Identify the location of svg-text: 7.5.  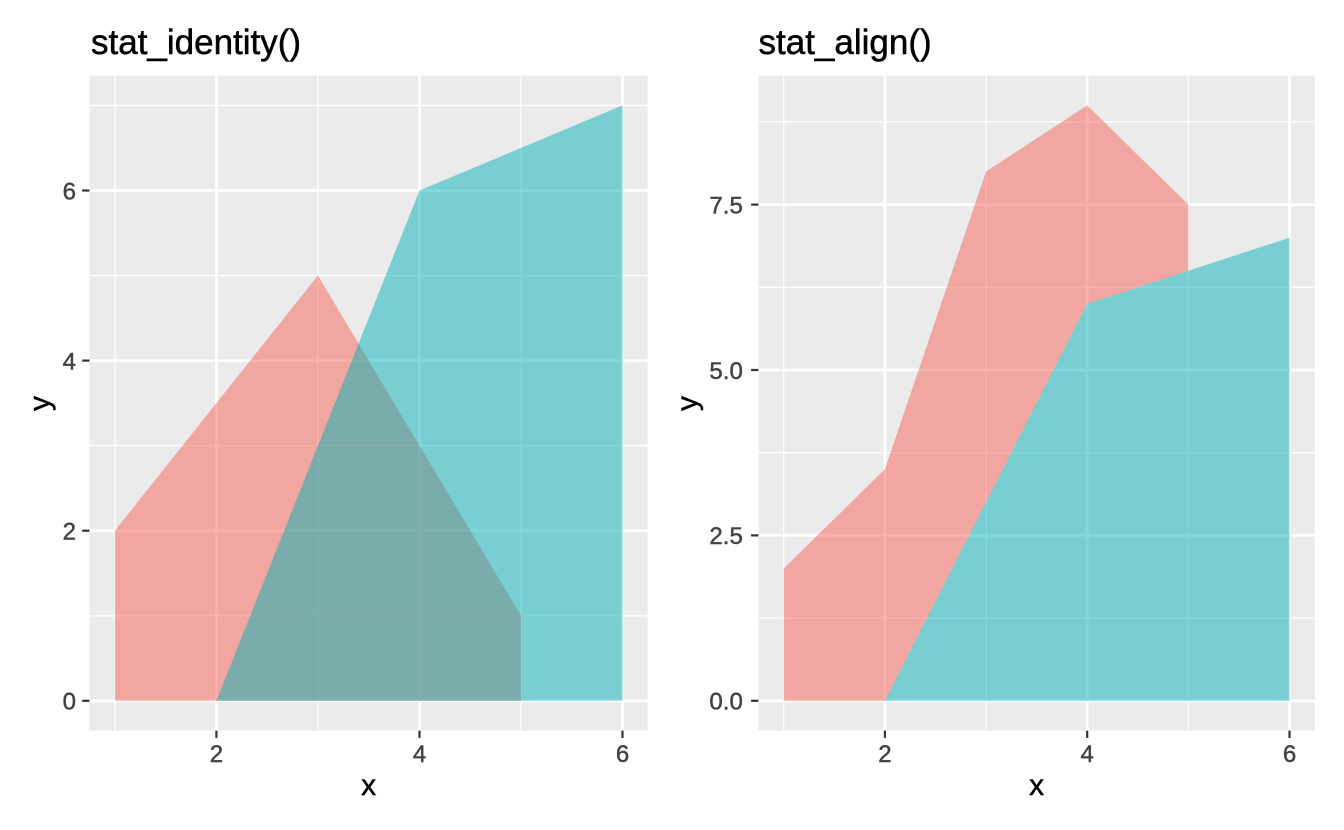
(725, 205).